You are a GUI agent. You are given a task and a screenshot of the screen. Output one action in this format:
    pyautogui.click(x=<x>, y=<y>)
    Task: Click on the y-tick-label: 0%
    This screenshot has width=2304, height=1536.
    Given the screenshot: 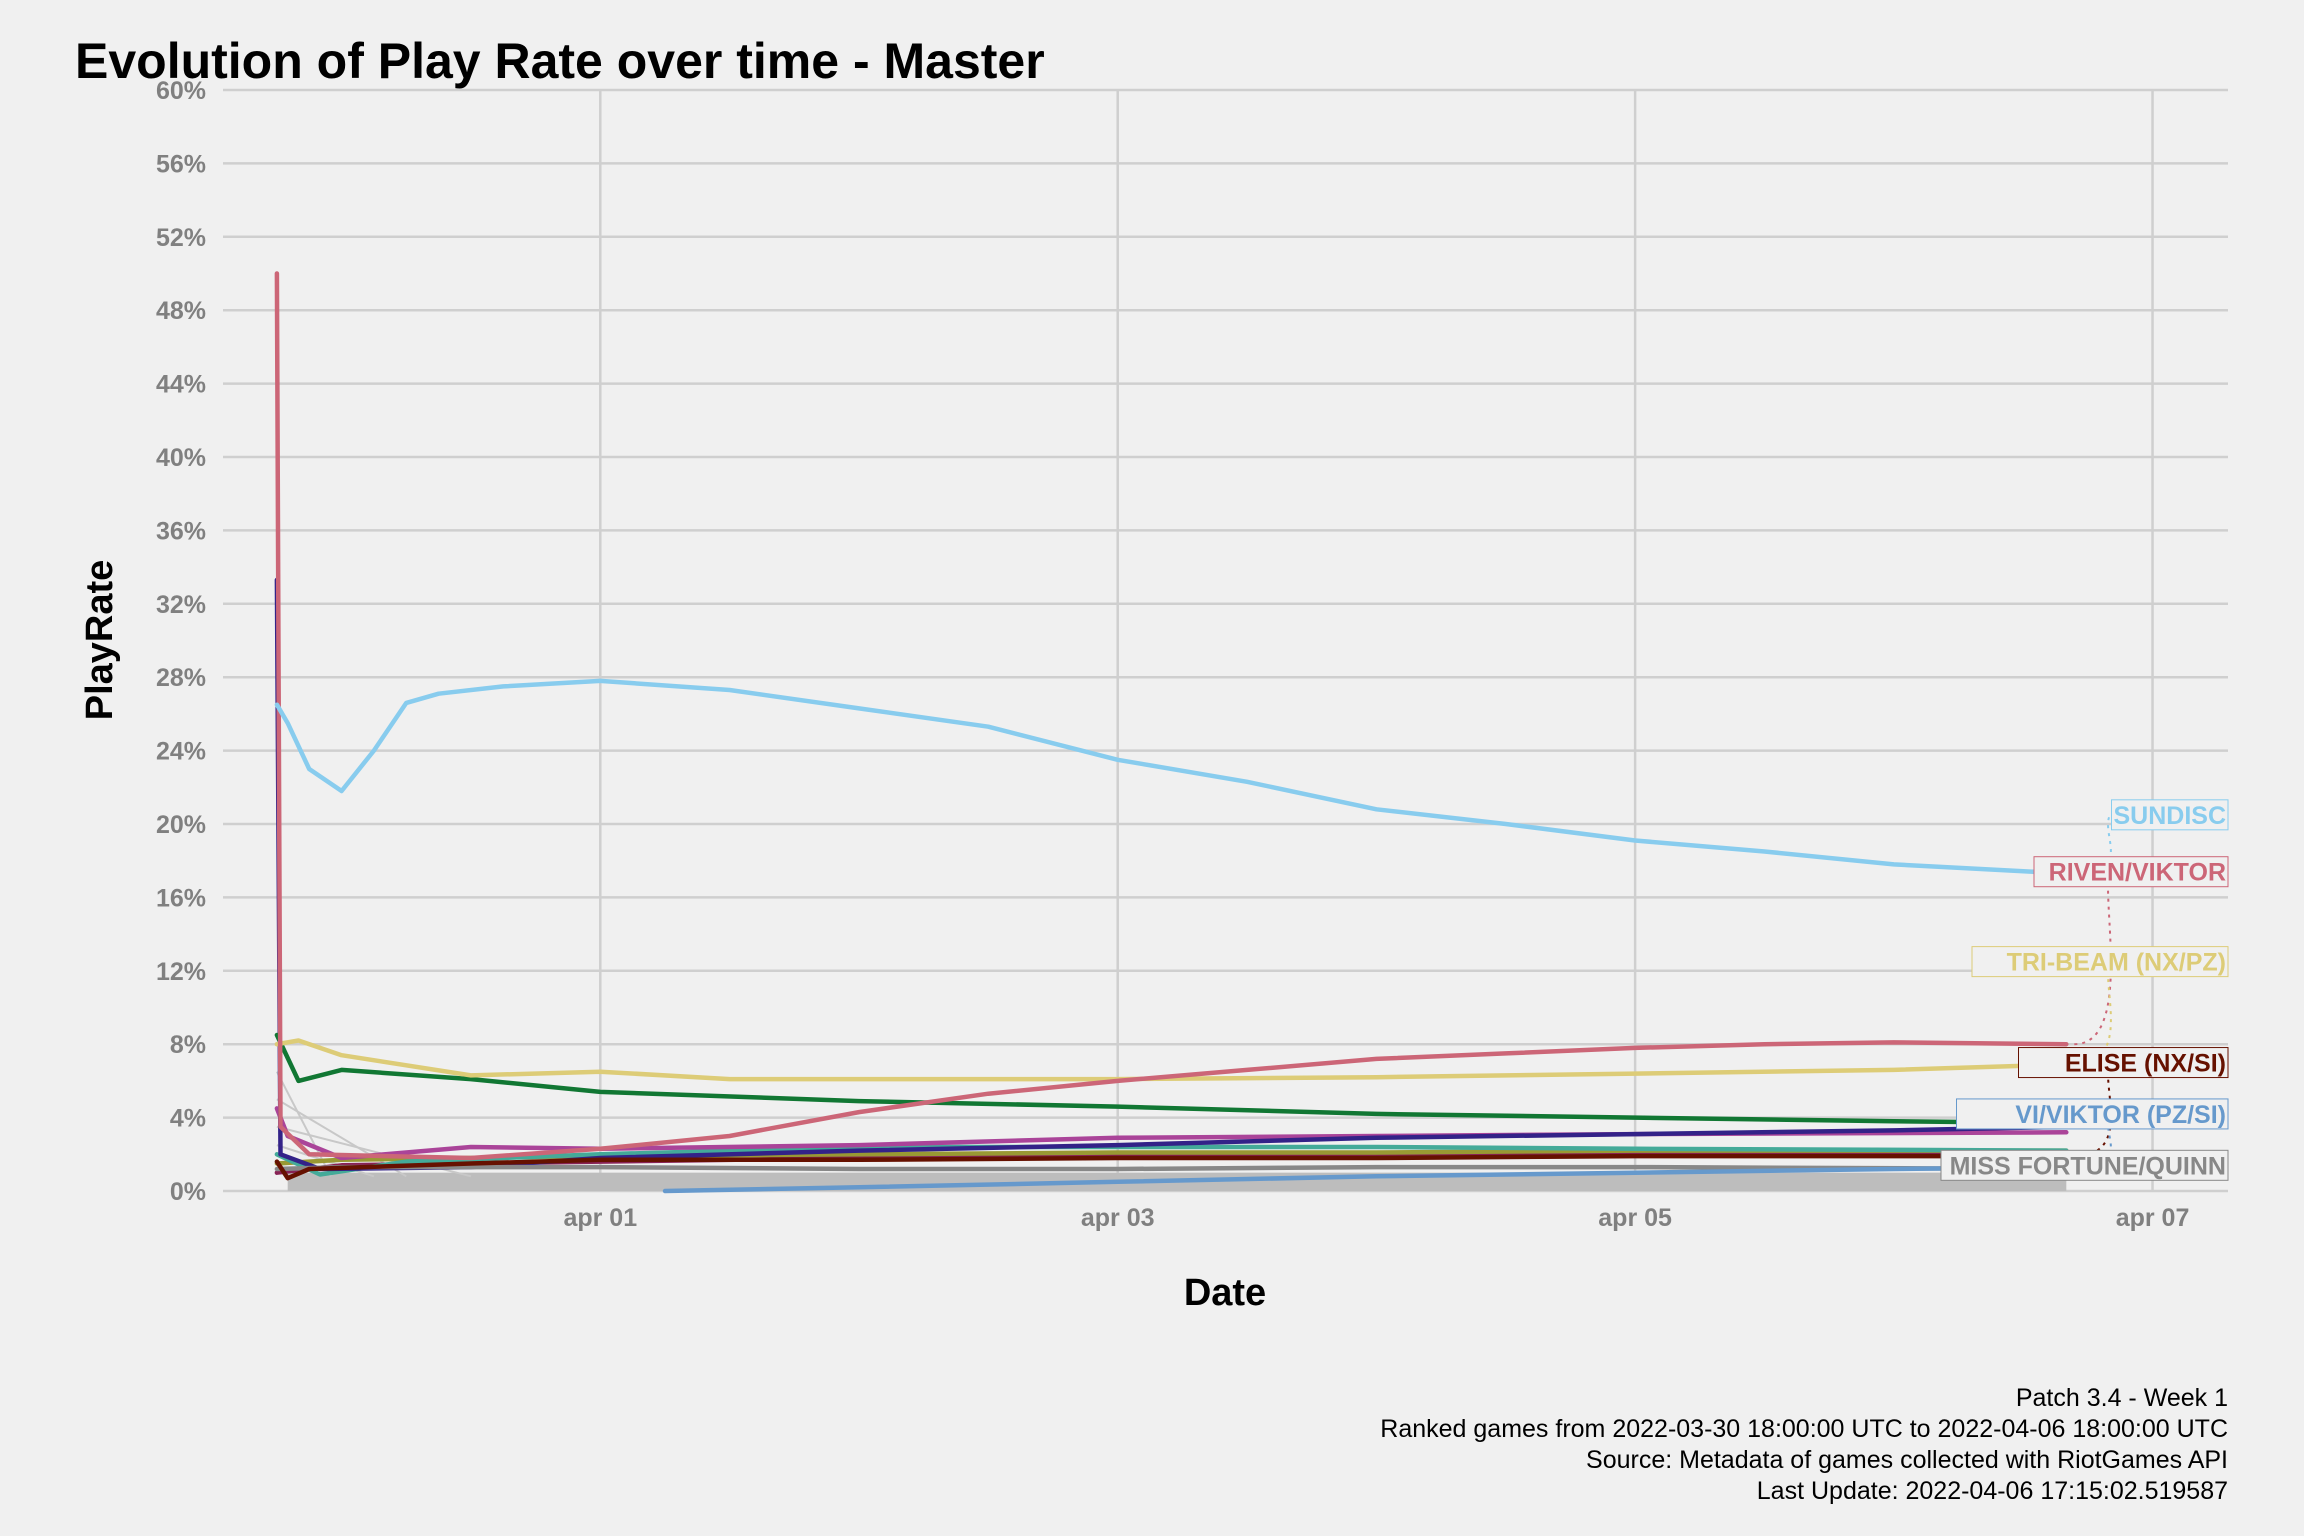 What is the action you would take?
    pyautogui.click(x=188, y=1192)
    